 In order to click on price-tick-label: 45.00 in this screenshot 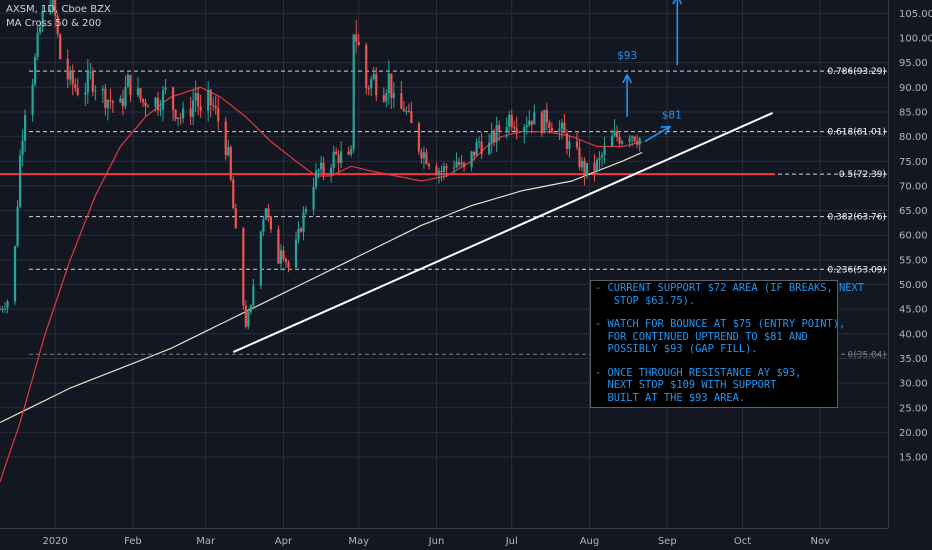, I will do `click(913, 310)`.